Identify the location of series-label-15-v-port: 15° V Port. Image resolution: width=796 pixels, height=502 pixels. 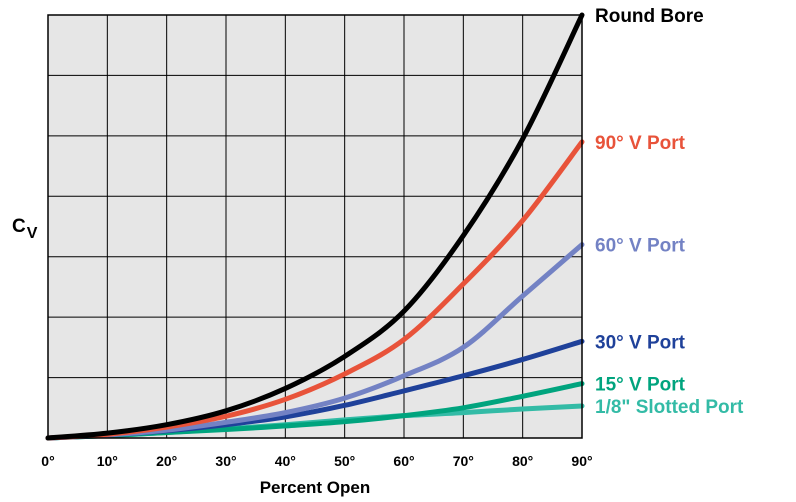
(640, 385).